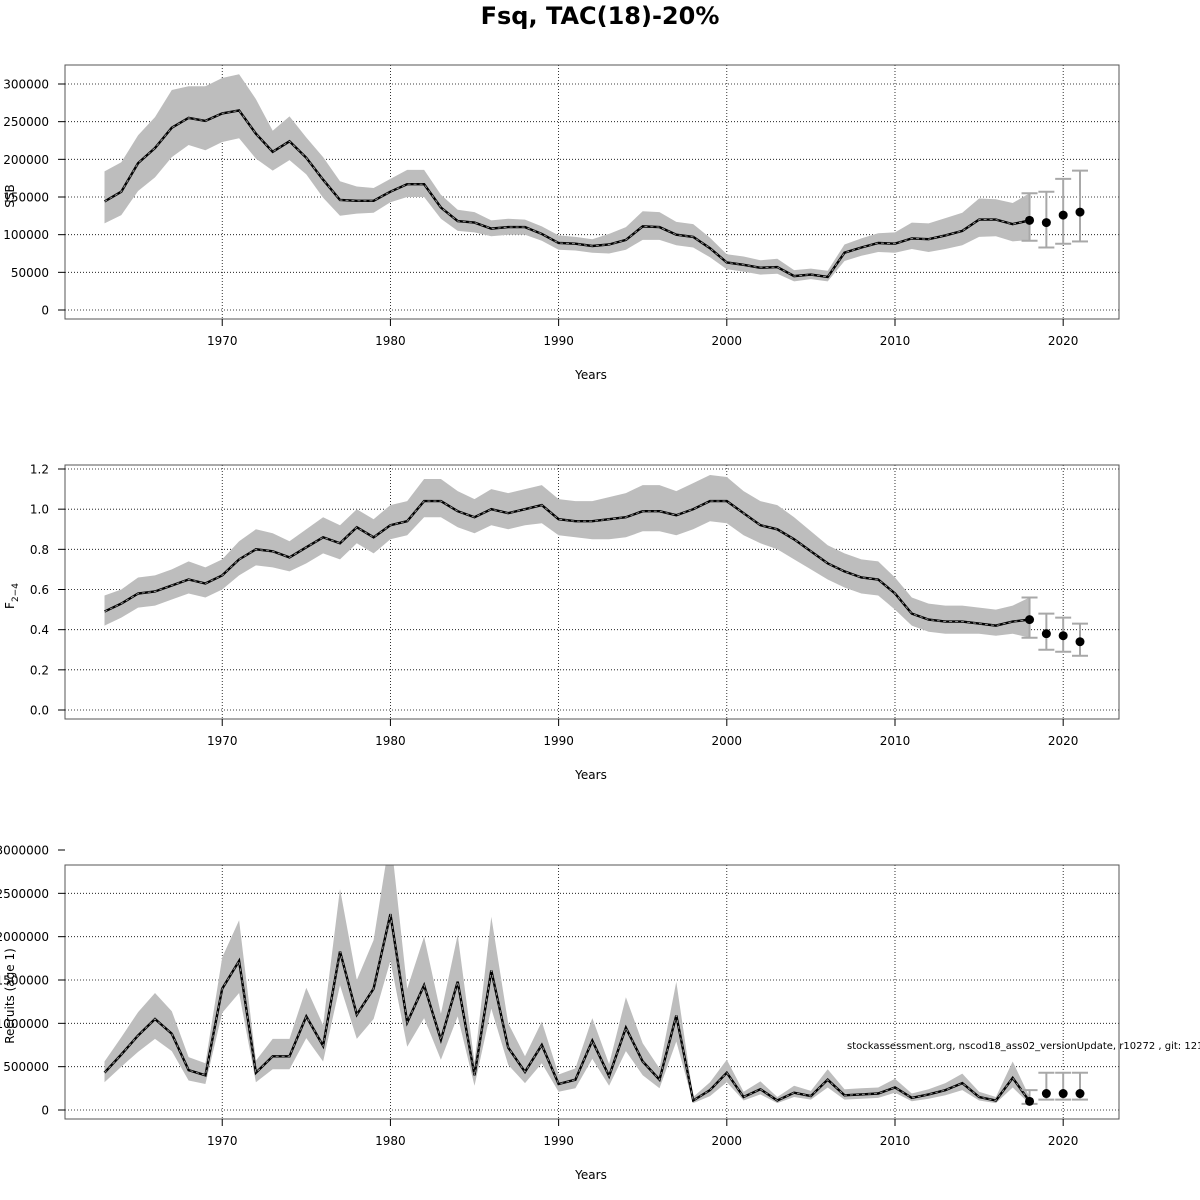  I want to click on y-tick-label: 1500000, so click(24, 981).